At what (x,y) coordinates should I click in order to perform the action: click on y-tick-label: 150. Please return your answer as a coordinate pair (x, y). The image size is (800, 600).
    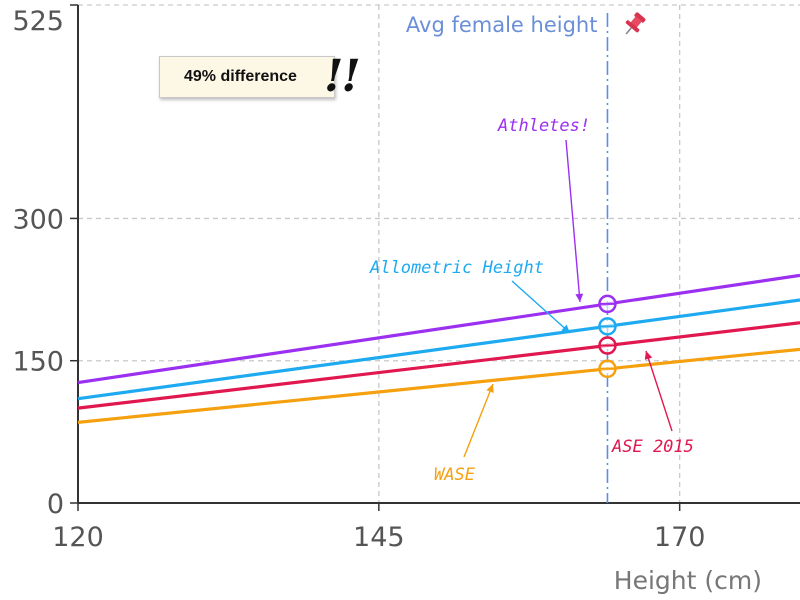
    Looking at the image, I should click on (38, 362).